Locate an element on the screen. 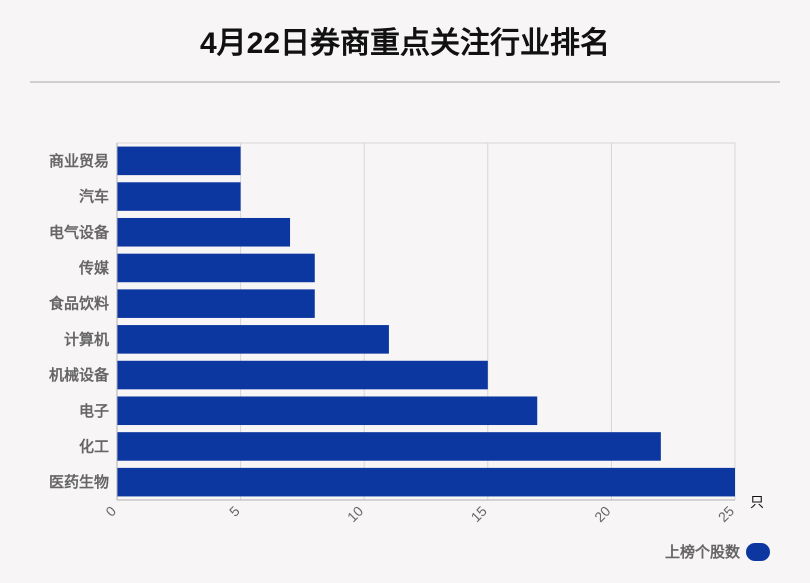 The image size is (810, 583). legend: 上榜个股数 is located at coordinates (717, 551).